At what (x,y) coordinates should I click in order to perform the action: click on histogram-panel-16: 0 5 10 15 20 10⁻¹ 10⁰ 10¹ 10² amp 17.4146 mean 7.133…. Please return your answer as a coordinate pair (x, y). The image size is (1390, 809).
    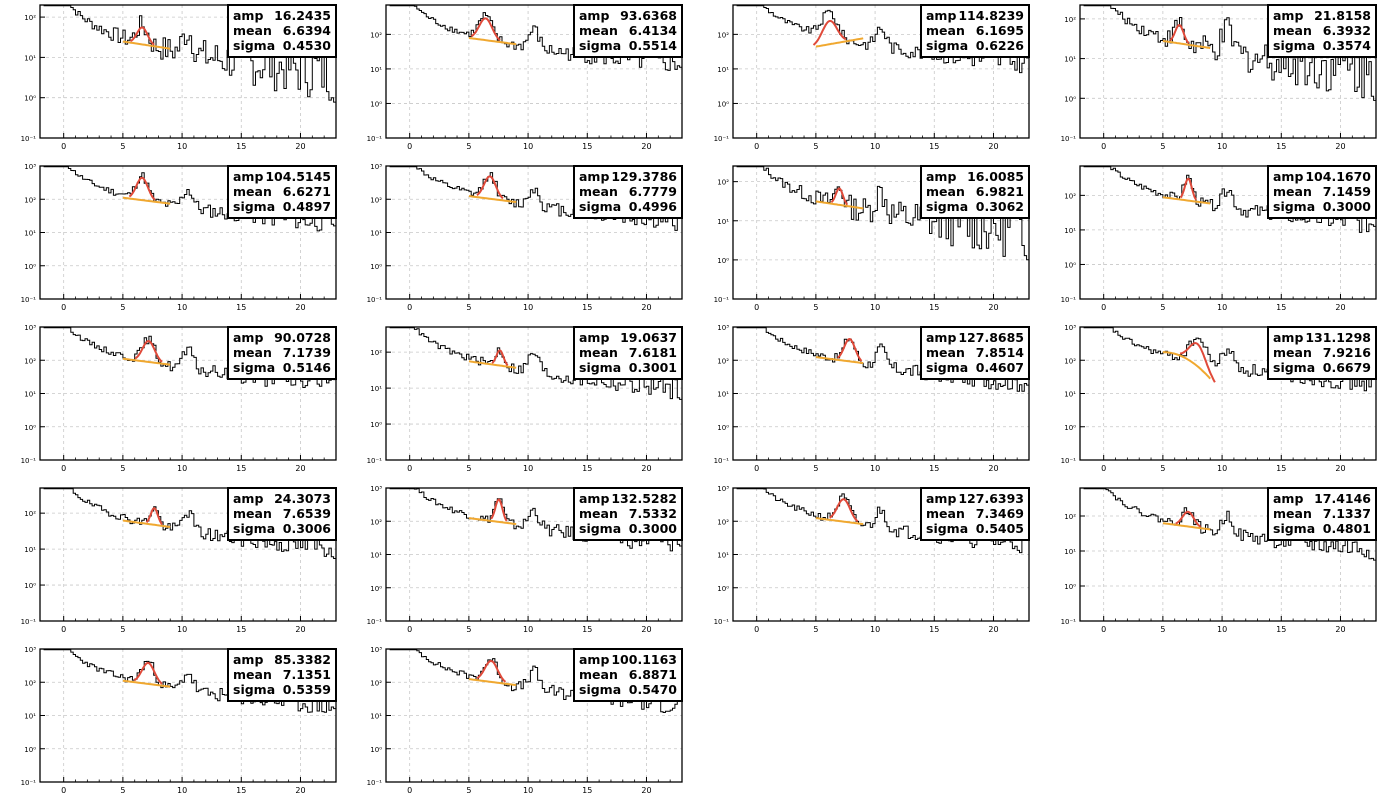
    Looking at the image, I should click on (1213, 563).